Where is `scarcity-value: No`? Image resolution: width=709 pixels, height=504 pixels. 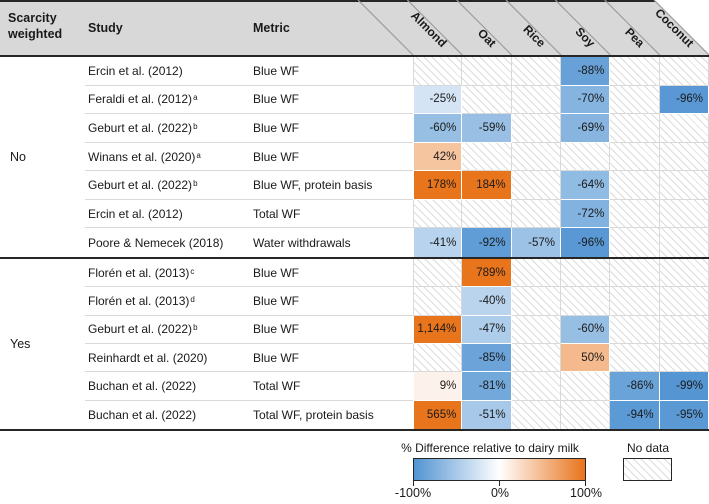 scarcity-value: No is located at coordinates (18, 157).